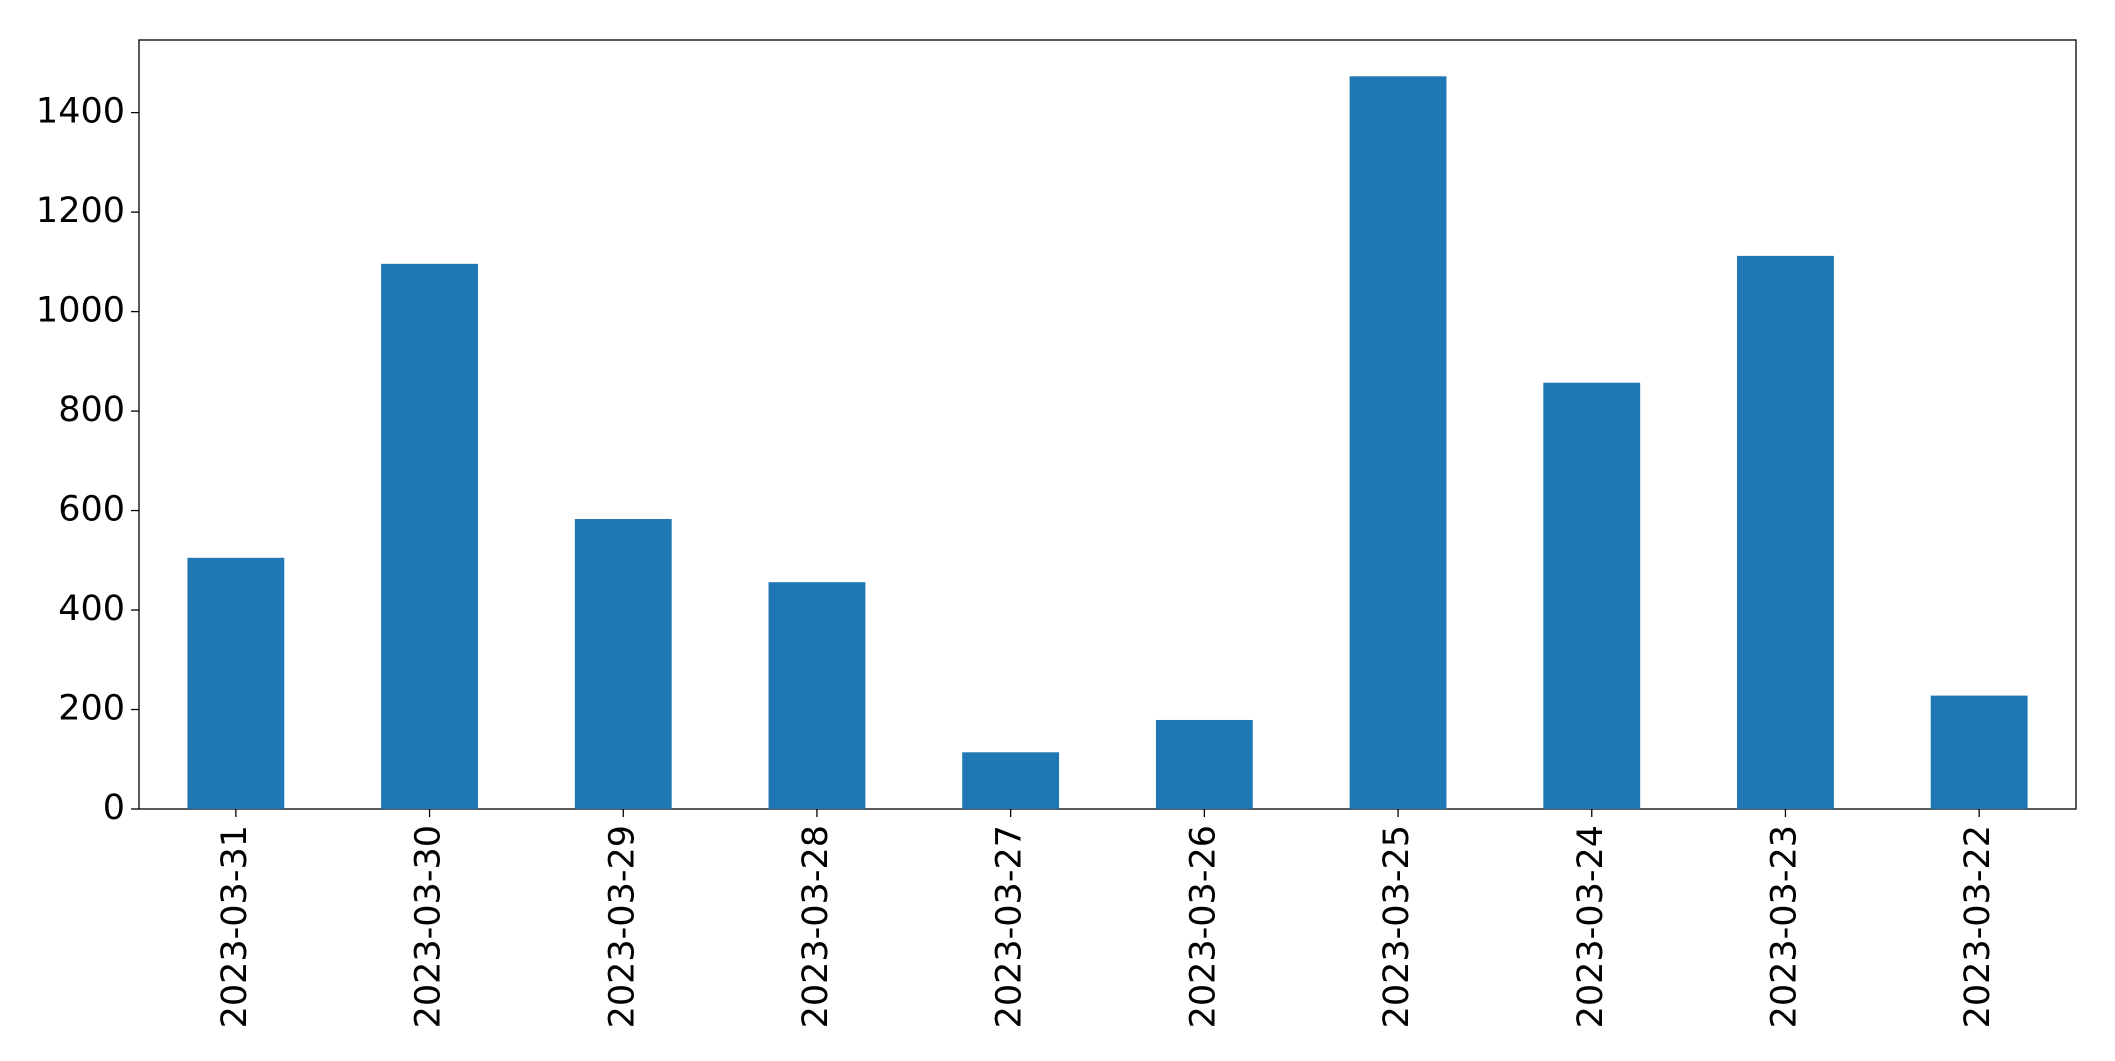 This screenshot has height=1061, width=2115. What do you see at coordinates (816, 926) in the screenshot?
I see `x-tick-label: 2023-03-28` at bounding box center [816, 926].